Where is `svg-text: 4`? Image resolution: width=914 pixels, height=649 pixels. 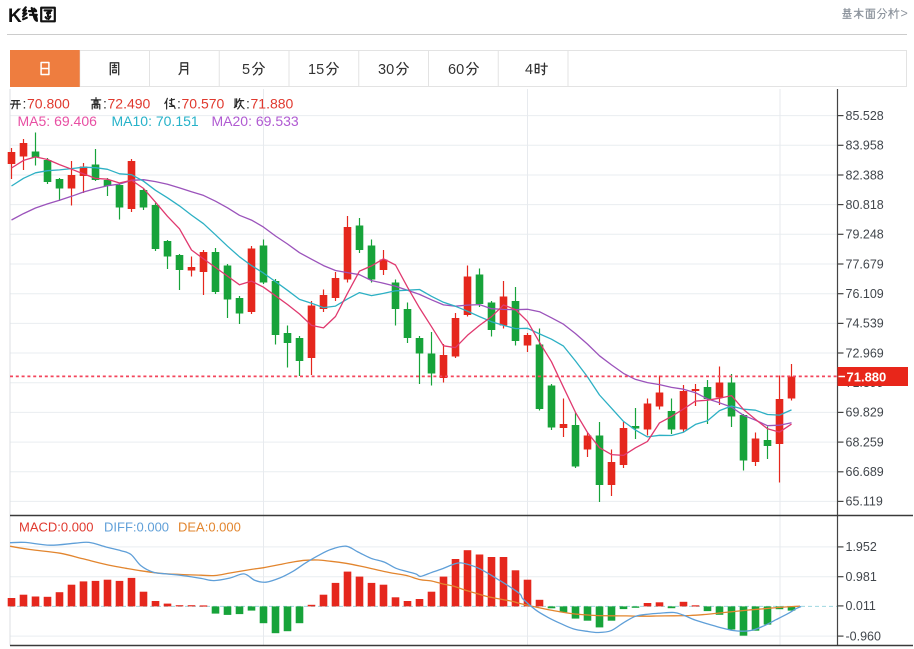
svg-text: 4 is located at coordinates (529, 70).